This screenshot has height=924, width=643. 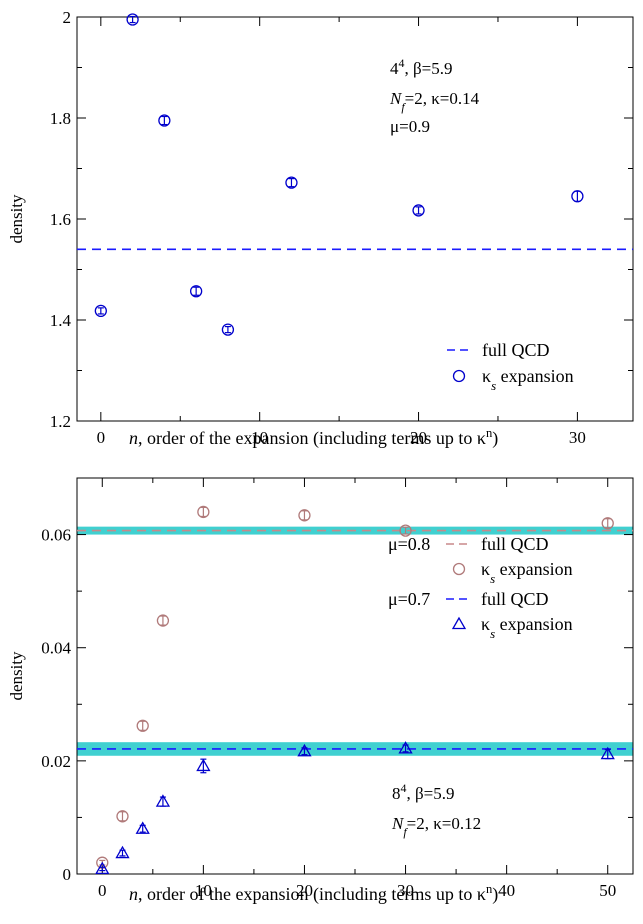 What do you see at coordinates (16, 219) in the screenshot?
I see `panel1-y-axis-label: density` at bounding box center [16, 219].